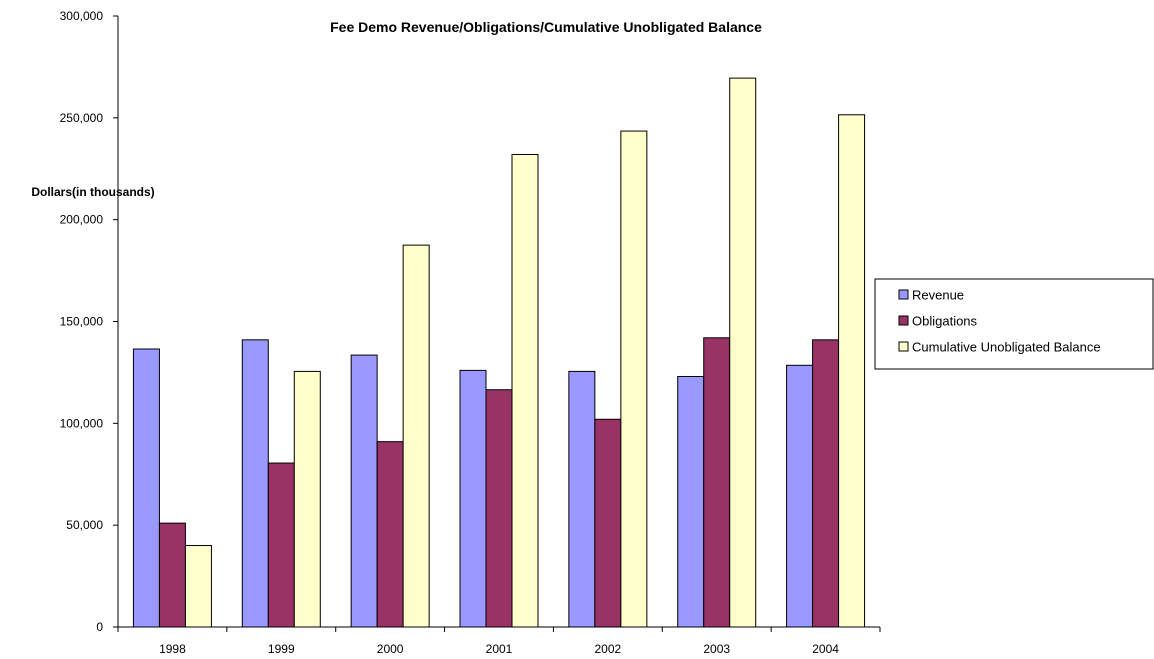 The image size is (1154, 659). What do you see at coordinates (716, 649) in the screenshot?
I see `x-tick-label: 2003` at bounding box center [716, 649].